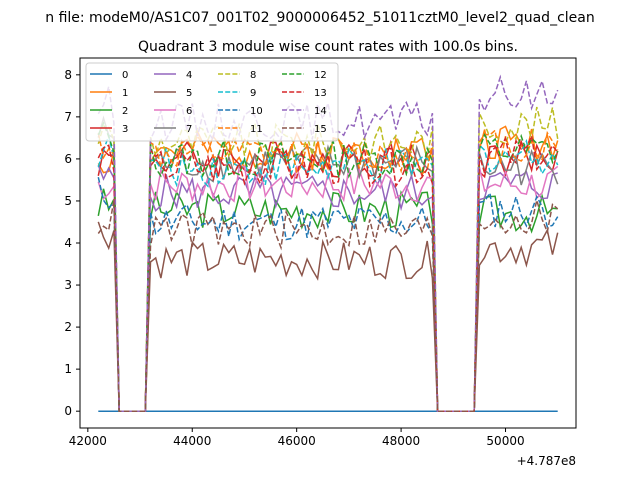  Describe the element at coordinates (68, 75) in the screenshot. I see `y-tick-label: 8` at that location.